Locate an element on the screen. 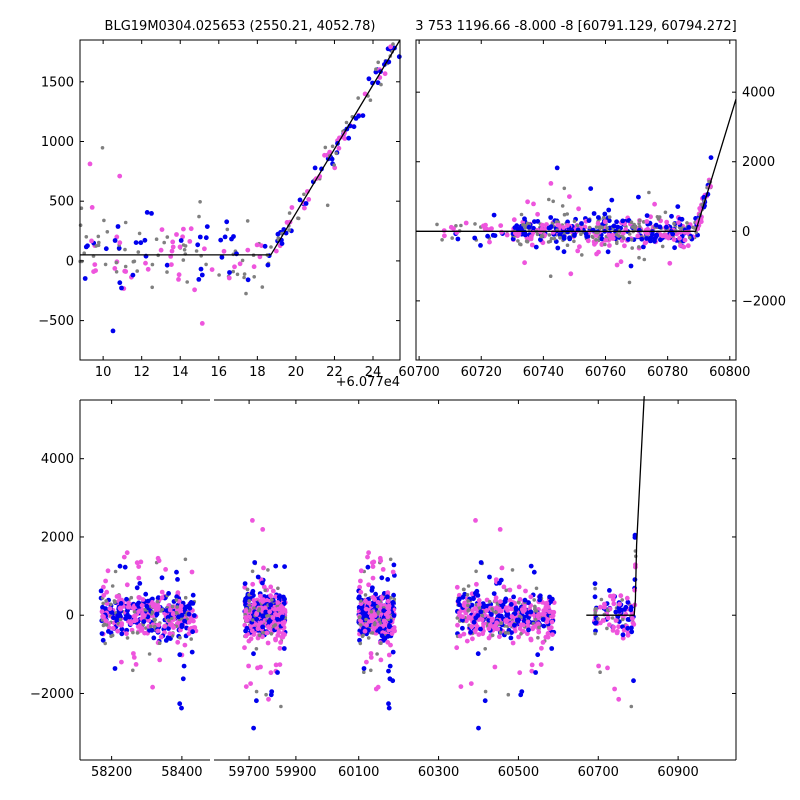 This screenshot has width=800, height=800. x-tick-label: 60740 is located at coordinates (543, 372).